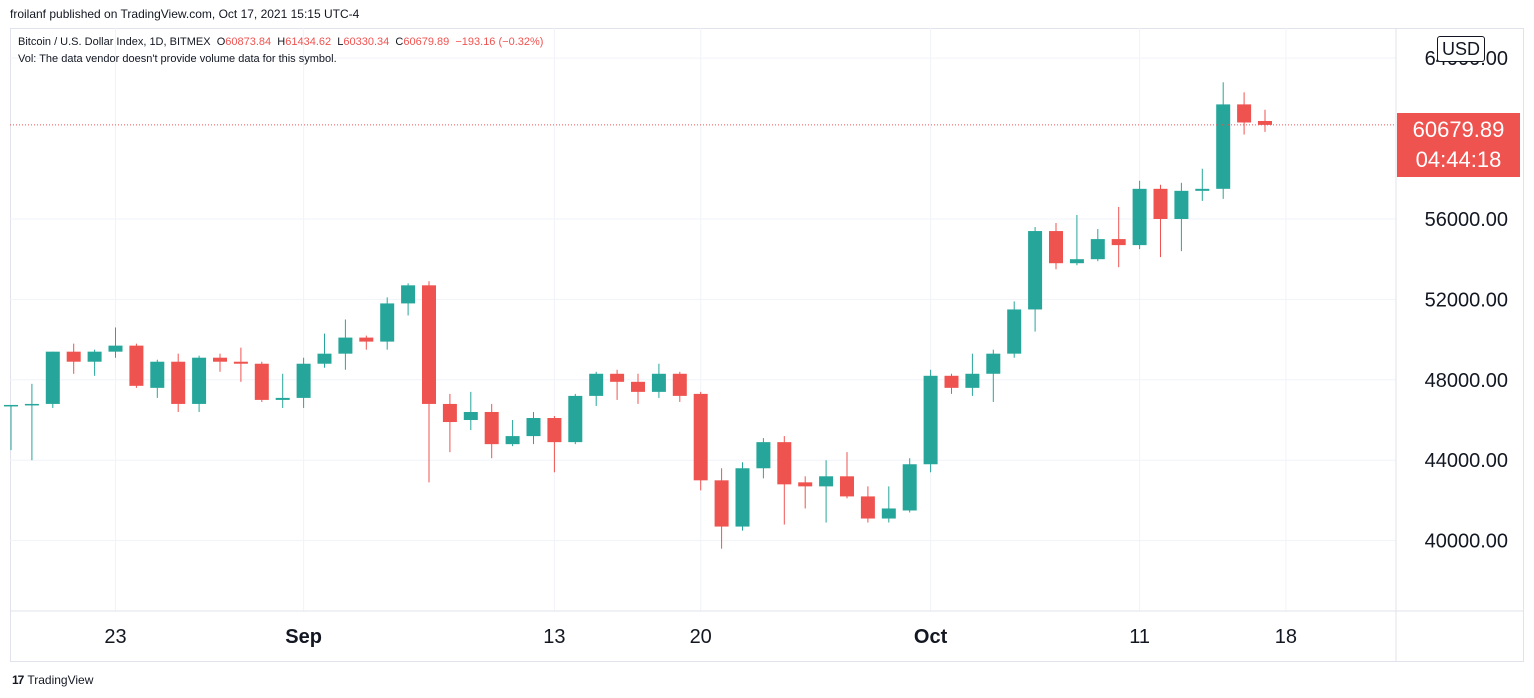 The width and height of the screenshot is (1534, 698). Describe the element at coordinates (1139, 637) in the screenshot. I see `x-tick-label: 11` at that location.